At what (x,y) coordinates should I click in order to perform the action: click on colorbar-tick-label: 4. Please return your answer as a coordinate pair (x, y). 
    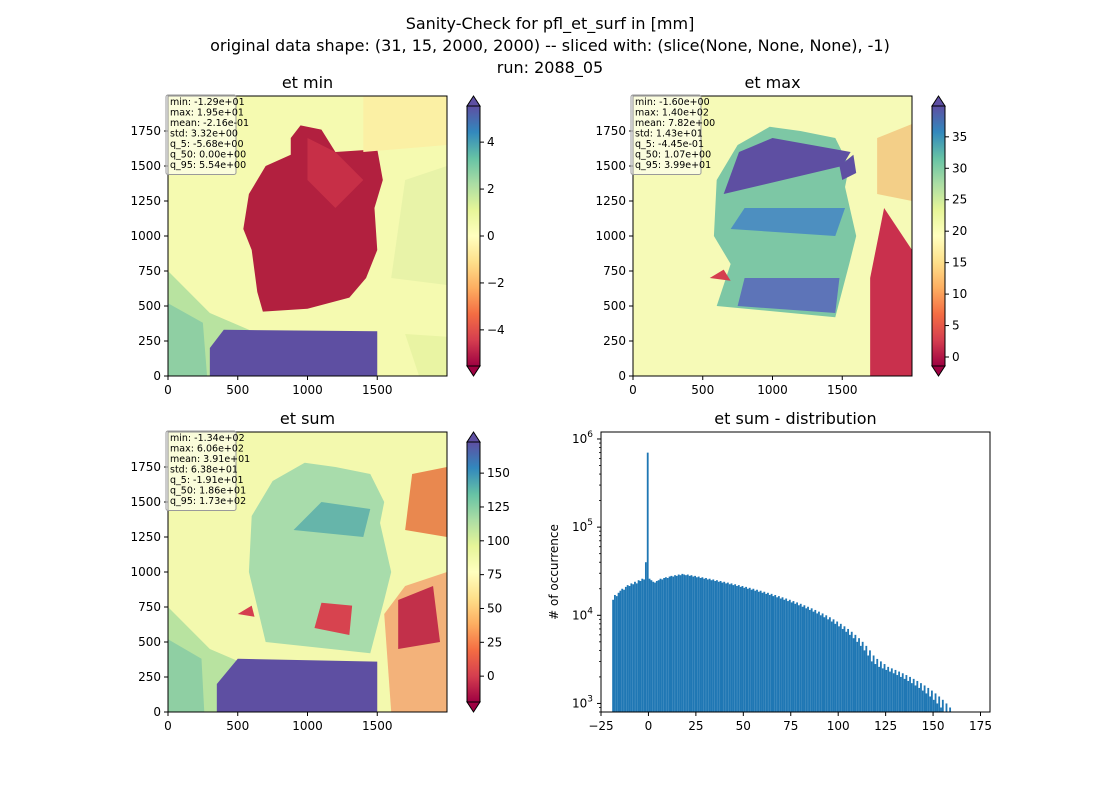
    Looking at the image, I should click on (491, 142).